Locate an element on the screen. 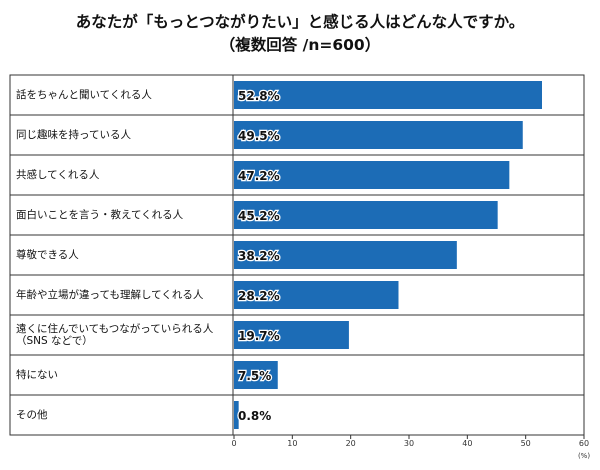 The image size is (600, 470). value-label: 47.2% is located at coordinates (259, 176).